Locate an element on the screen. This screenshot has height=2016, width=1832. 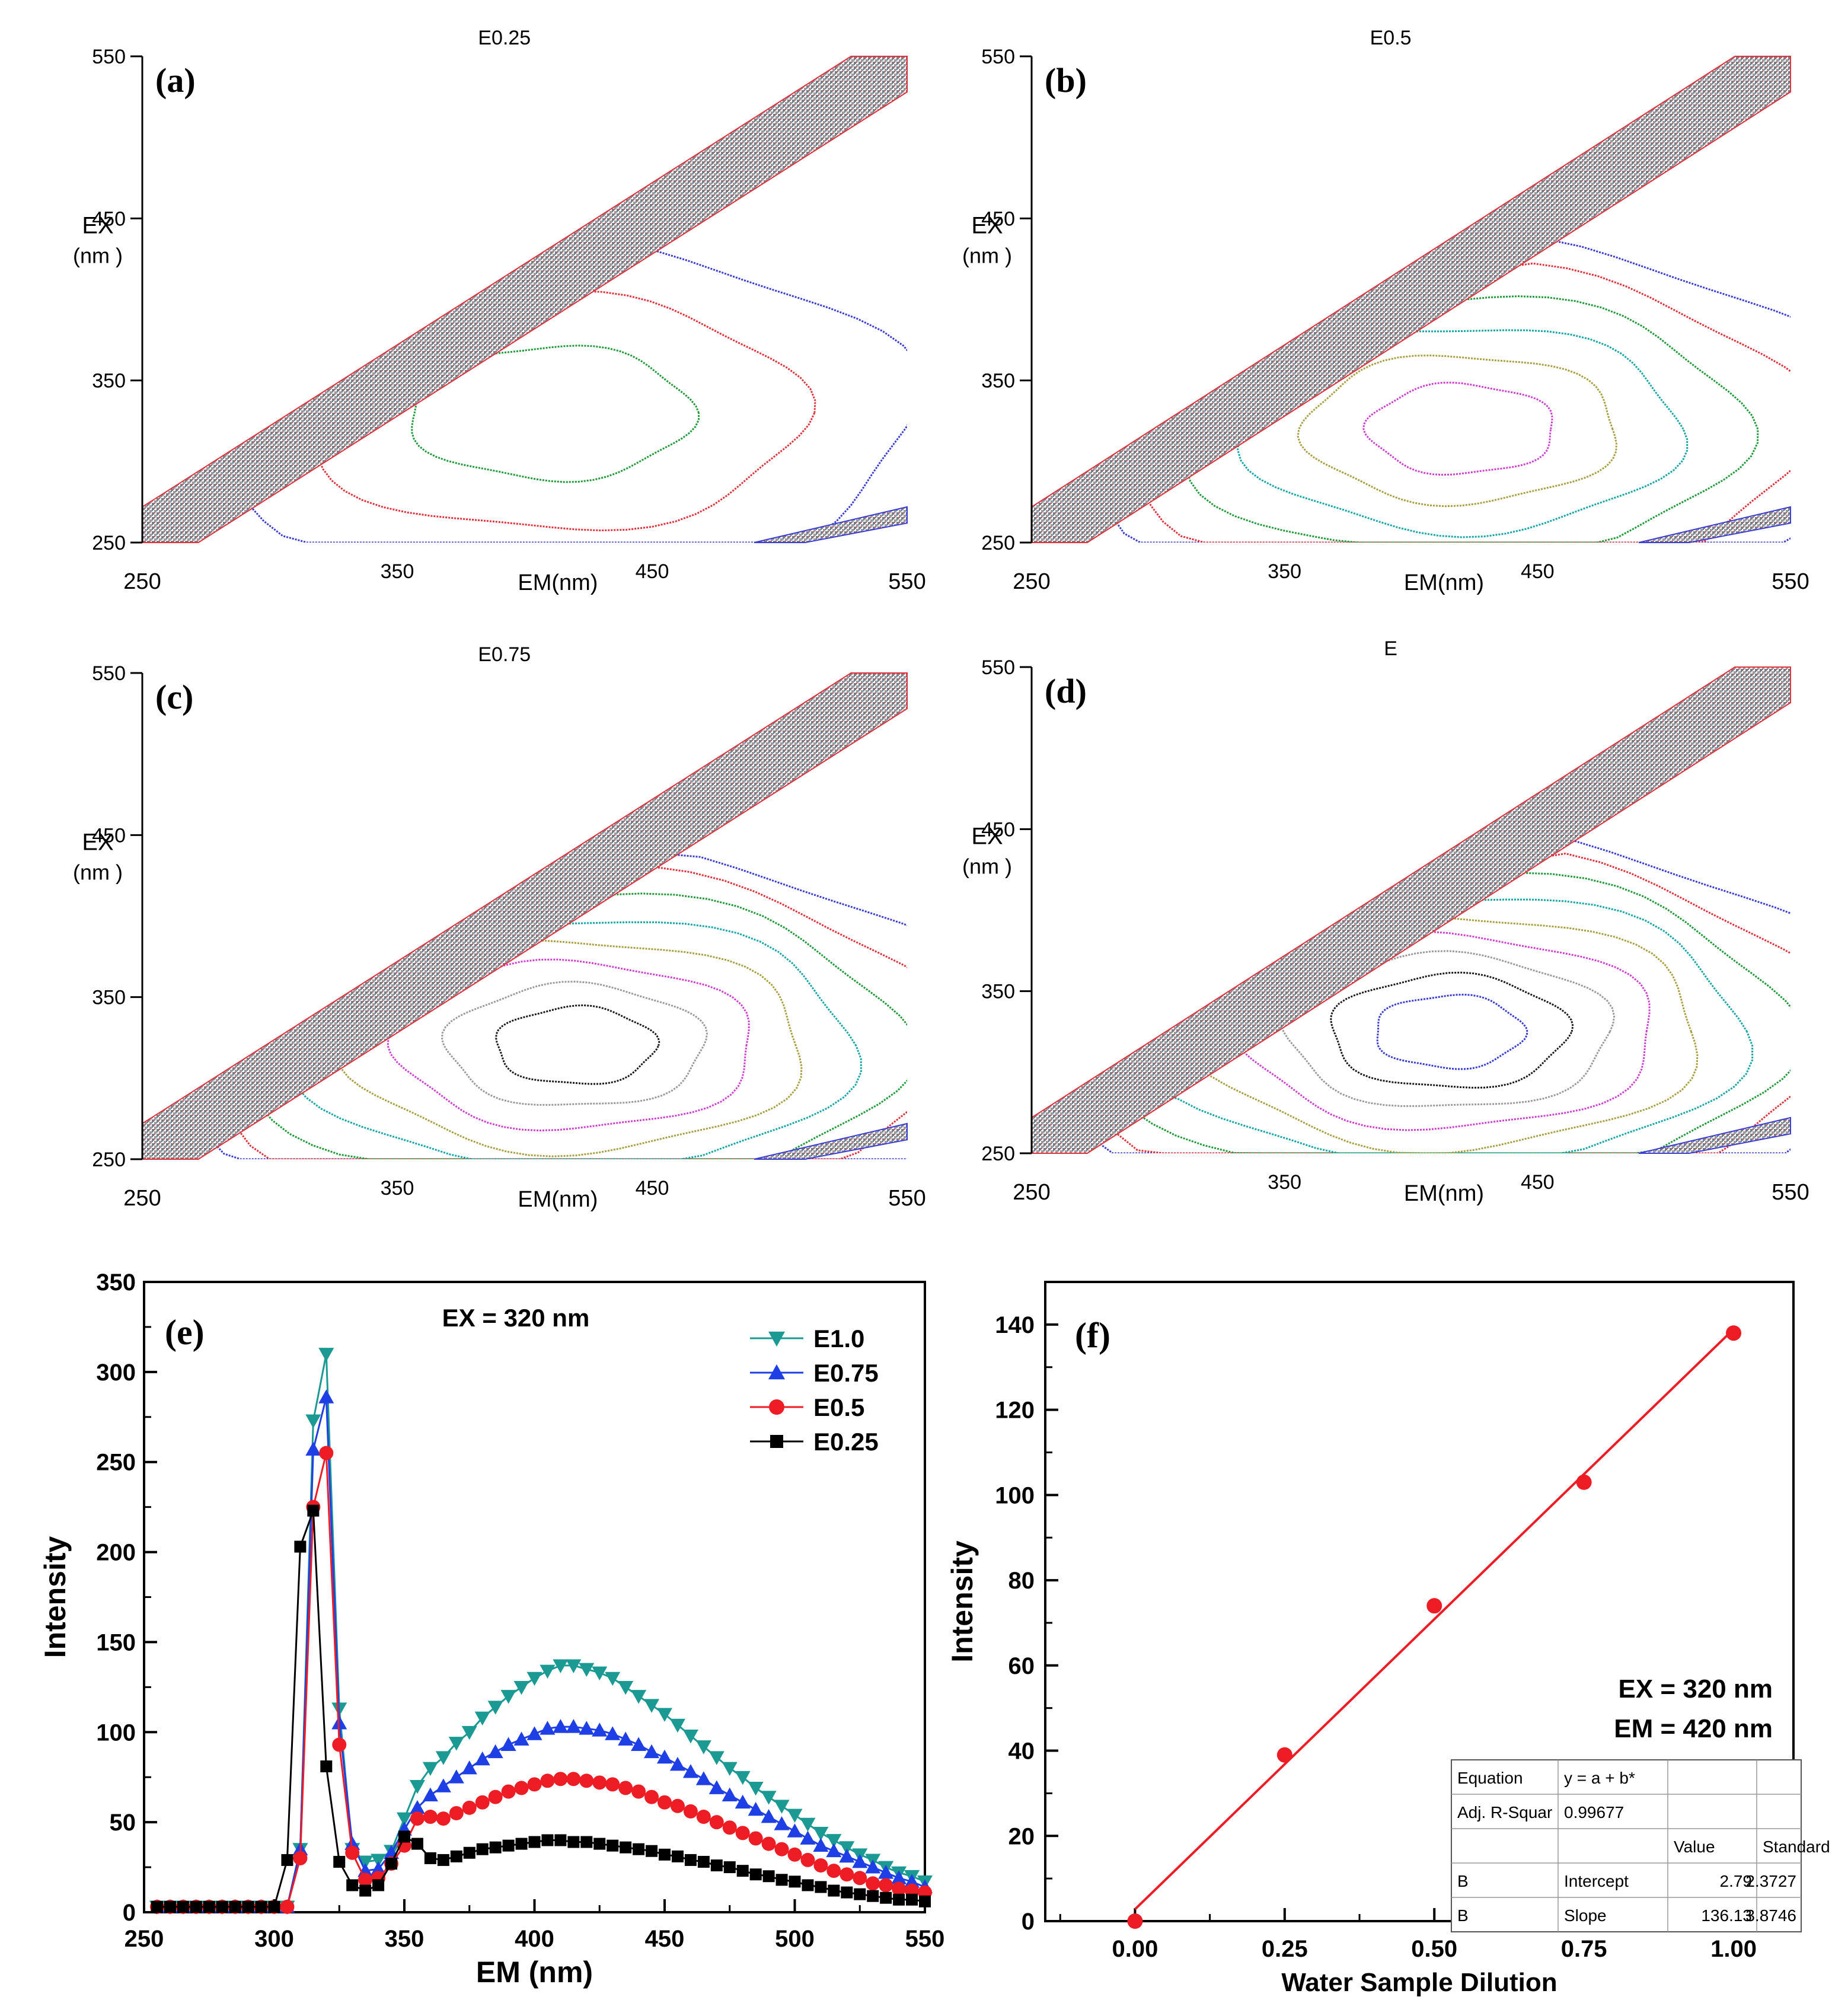
x-axis-label: EM(nm) is located at coordinates (558, 1199).